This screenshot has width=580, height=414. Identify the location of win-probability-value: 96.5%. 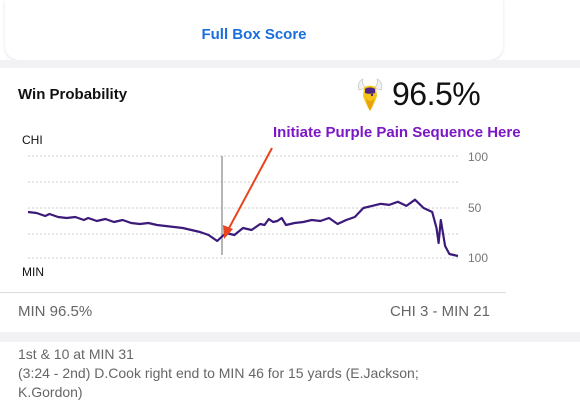
(436, 94).